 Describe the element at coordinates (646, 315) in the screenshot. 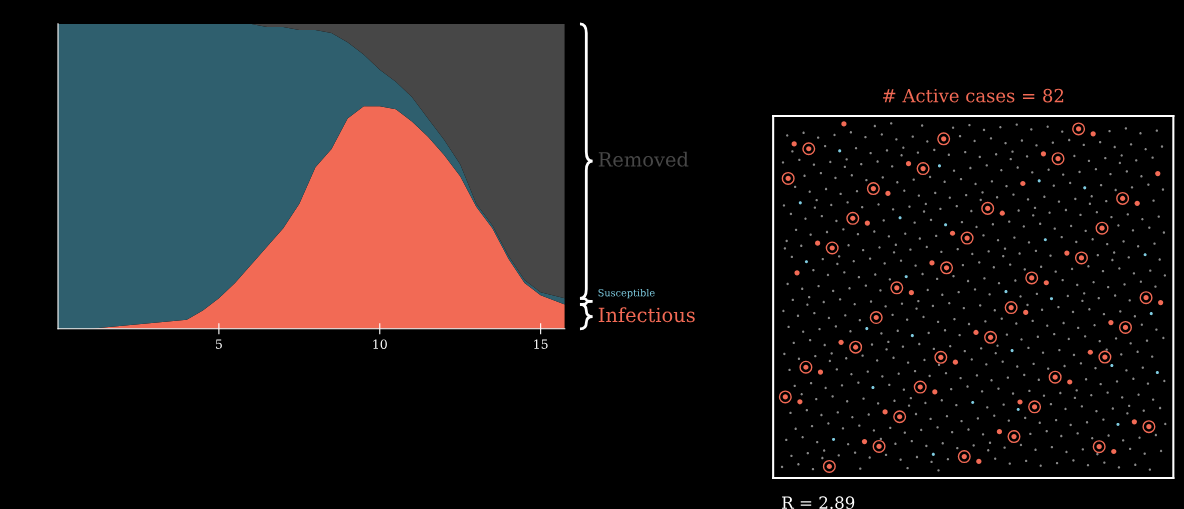

I see `series-label: Infectious` at that location.